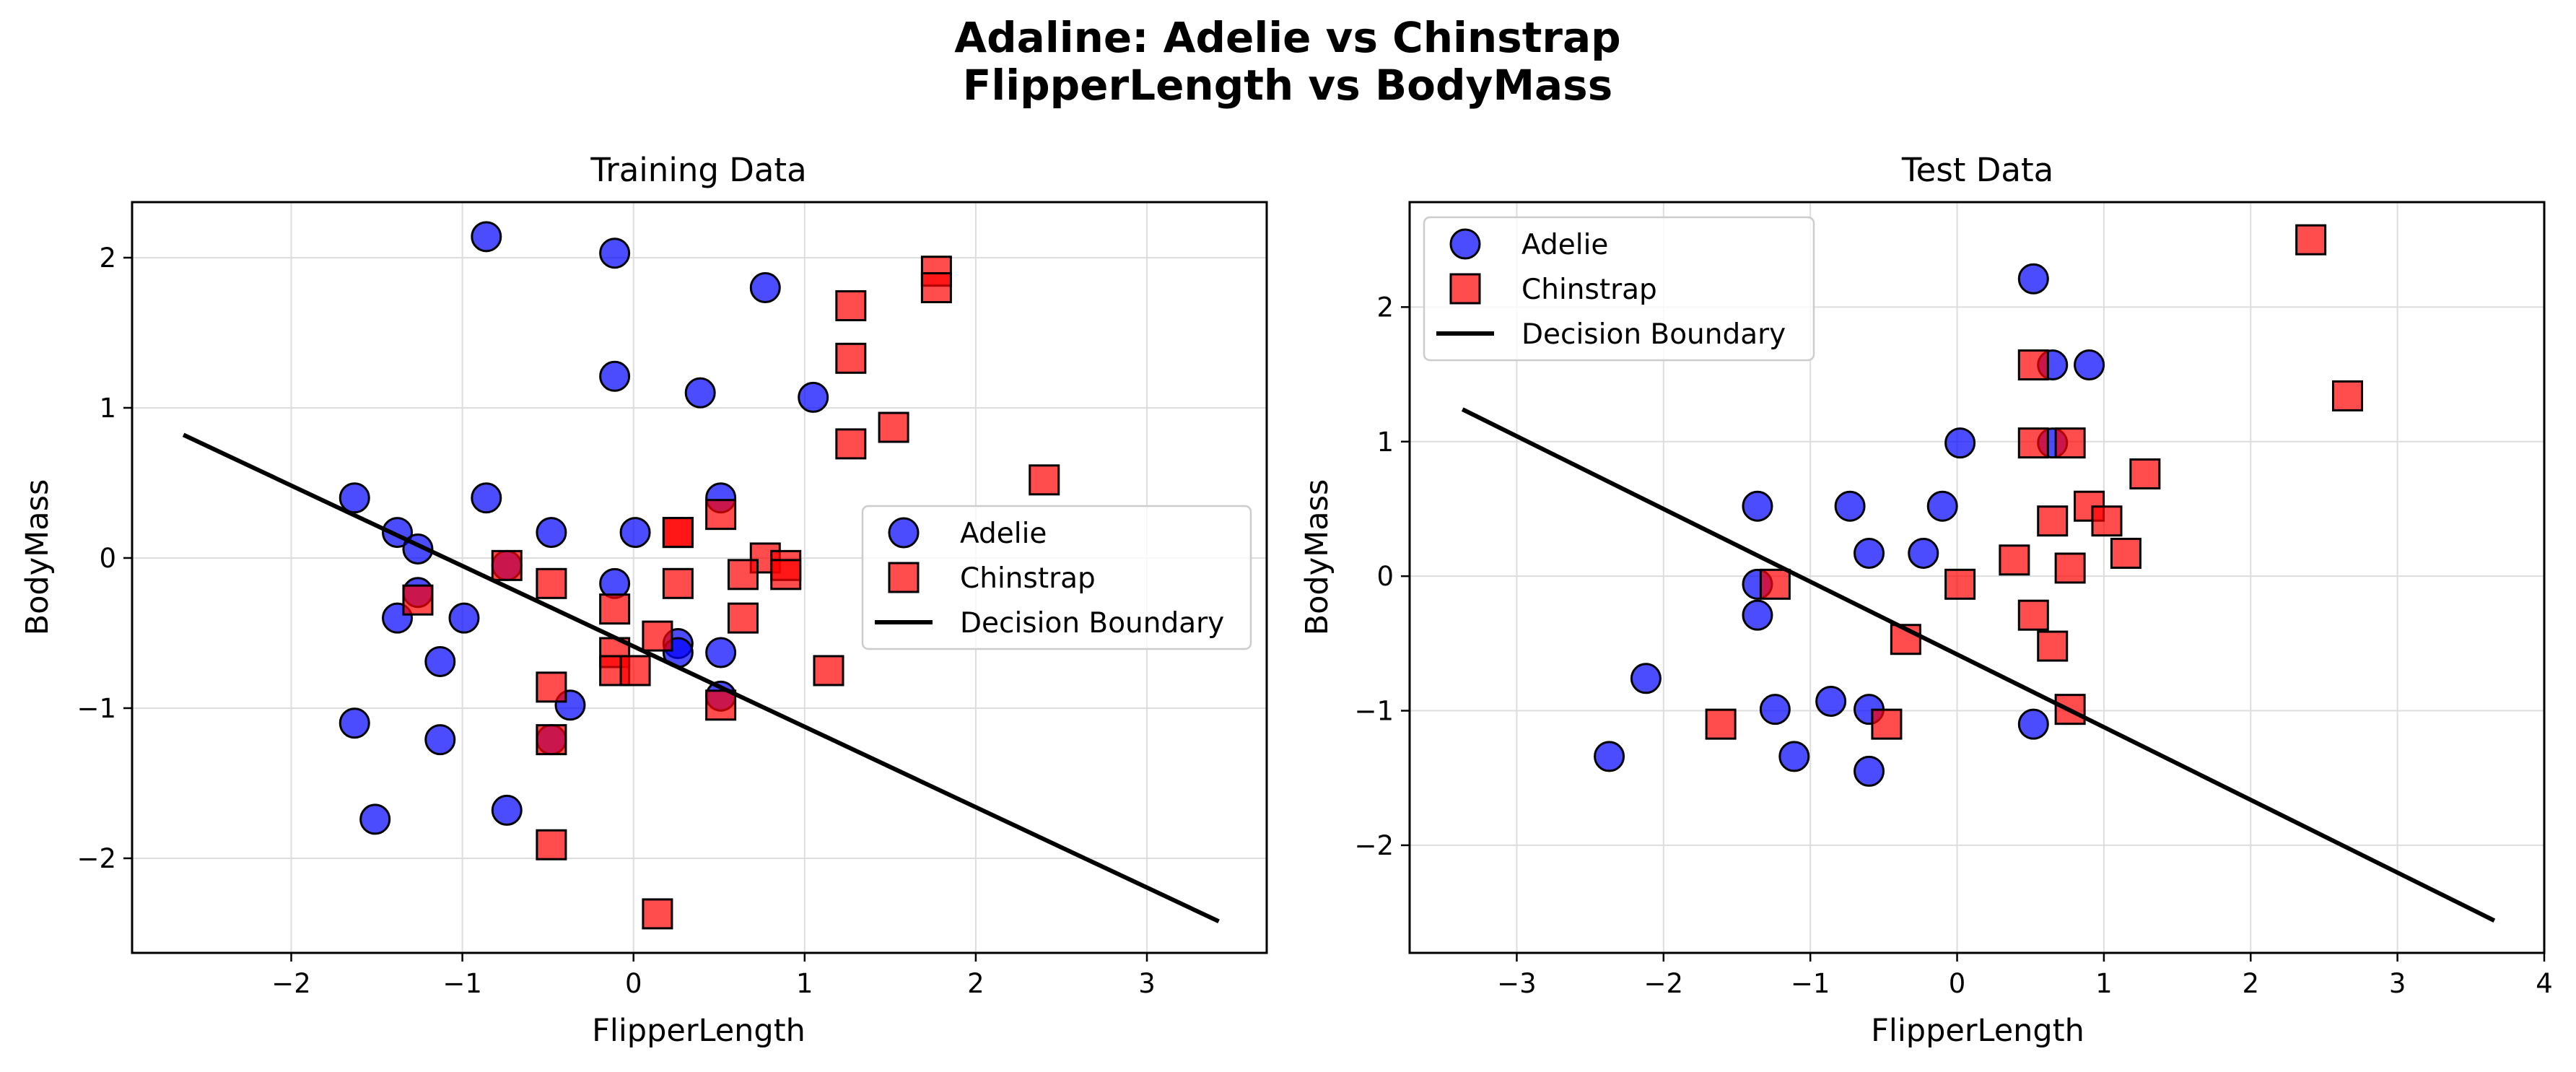  I want to click on test-ytick-label-3: 1, so click(1385, 442).